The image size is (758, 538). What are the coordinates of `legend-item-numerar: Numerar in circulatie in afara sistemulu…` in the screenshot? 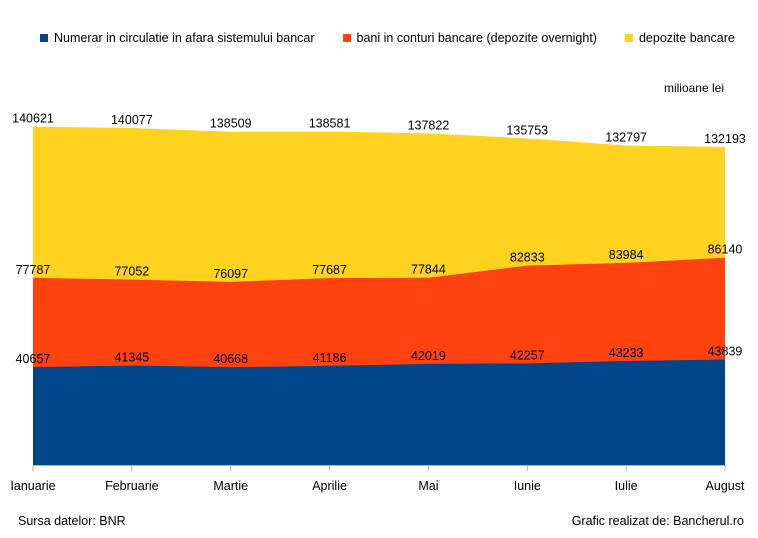 It's located at (177, 38).